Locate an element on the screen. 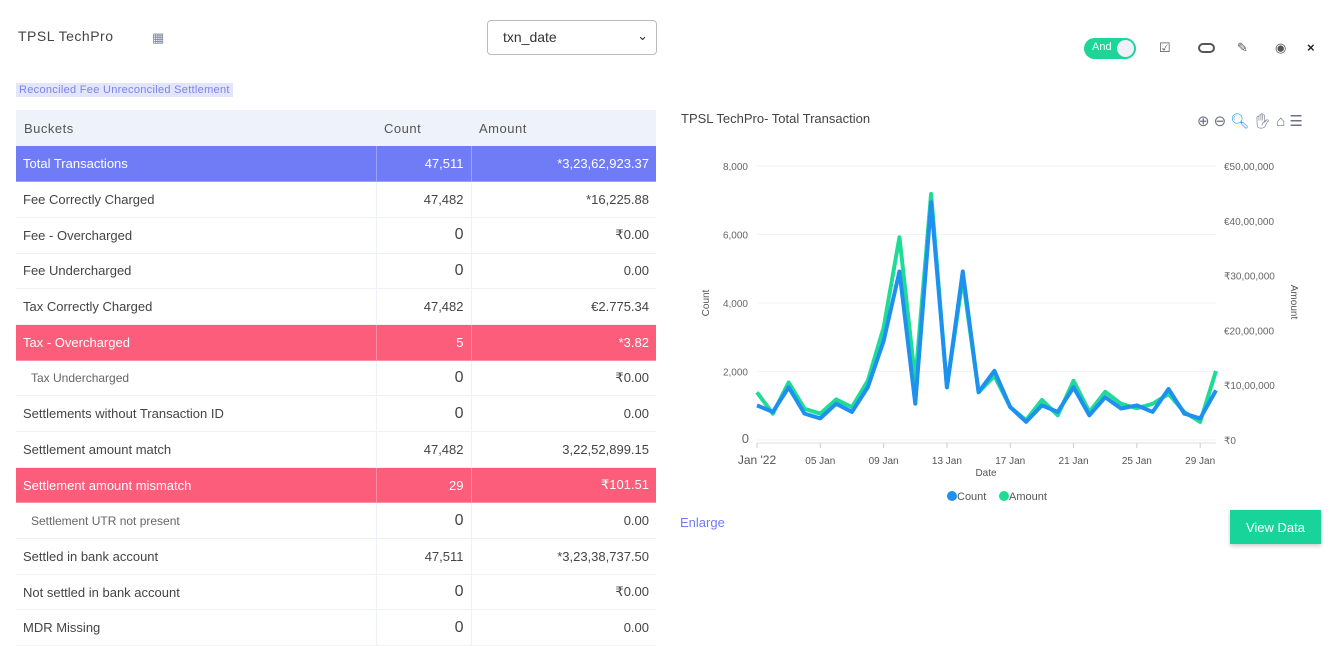 The height and width of the screenshot is (646, 1344). home-icon: ⌂ is located at coordinates (1283, 121).